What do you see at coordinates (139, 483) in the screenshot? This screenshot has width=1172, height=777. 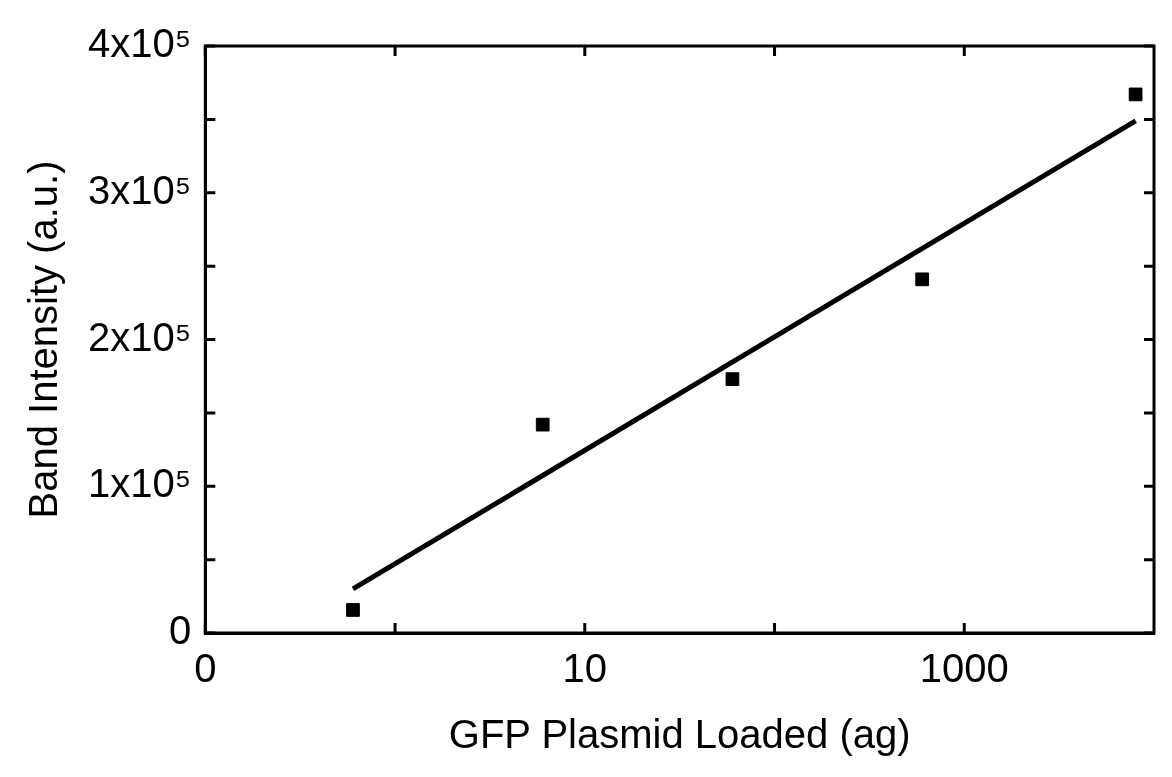 I see `y-tick-label: 1x10⁵` at bounding box center [139, 483].